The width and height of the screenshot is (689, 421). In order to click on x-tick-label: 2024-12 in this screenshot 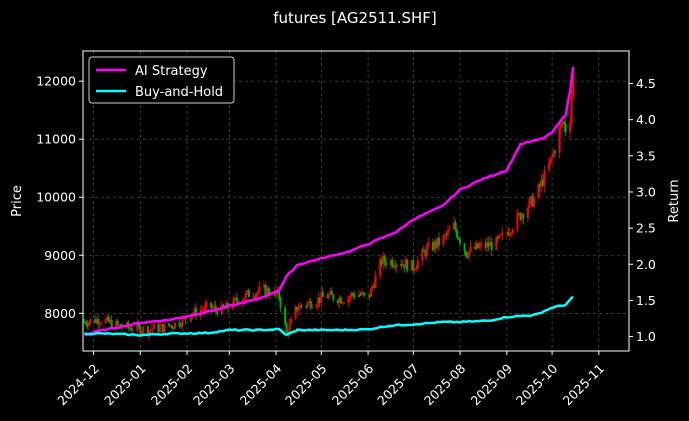, I will do `click(78, 385)`.